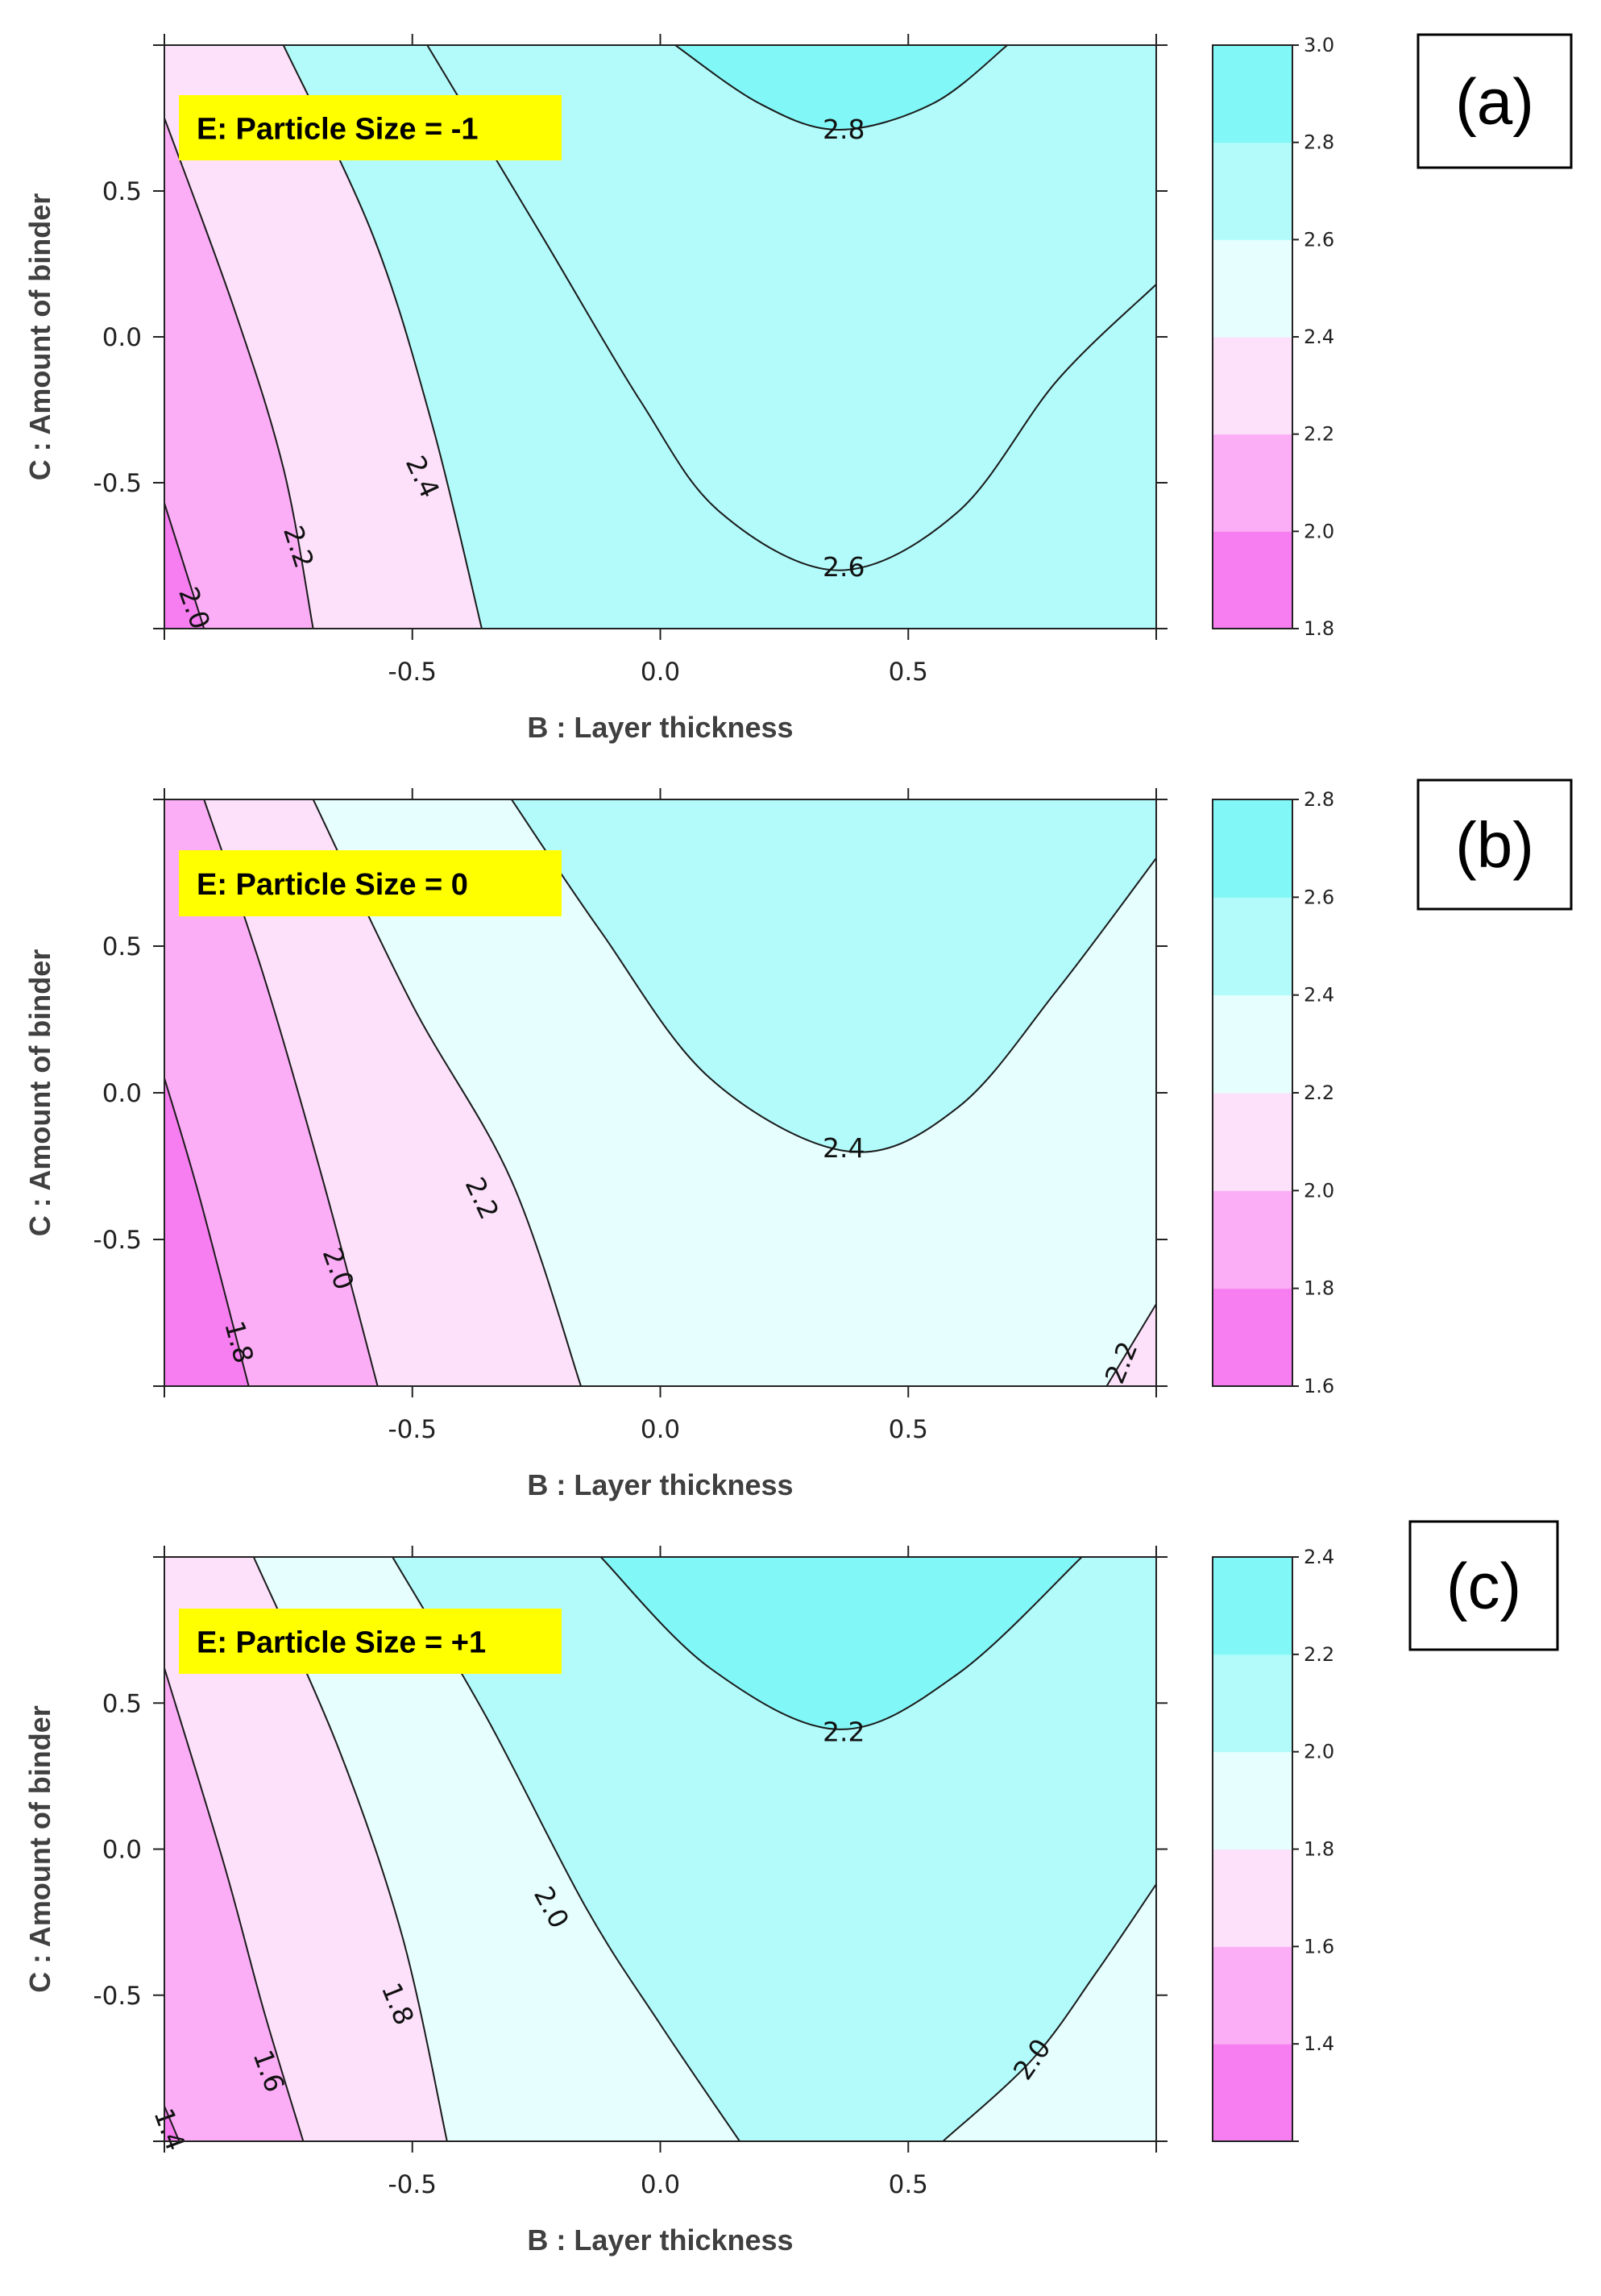 The height and width of the screenshot is (2296, 1601). I want to click on panel-label: (c), so click(1483, 1586).